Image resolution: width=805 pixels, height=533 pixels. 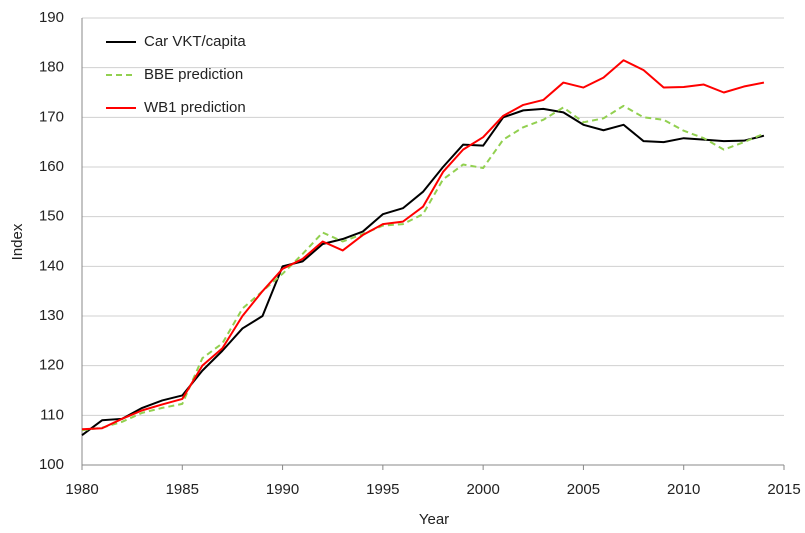 I want to click on x-tick-label: 2010, so click(x=683, y=489).